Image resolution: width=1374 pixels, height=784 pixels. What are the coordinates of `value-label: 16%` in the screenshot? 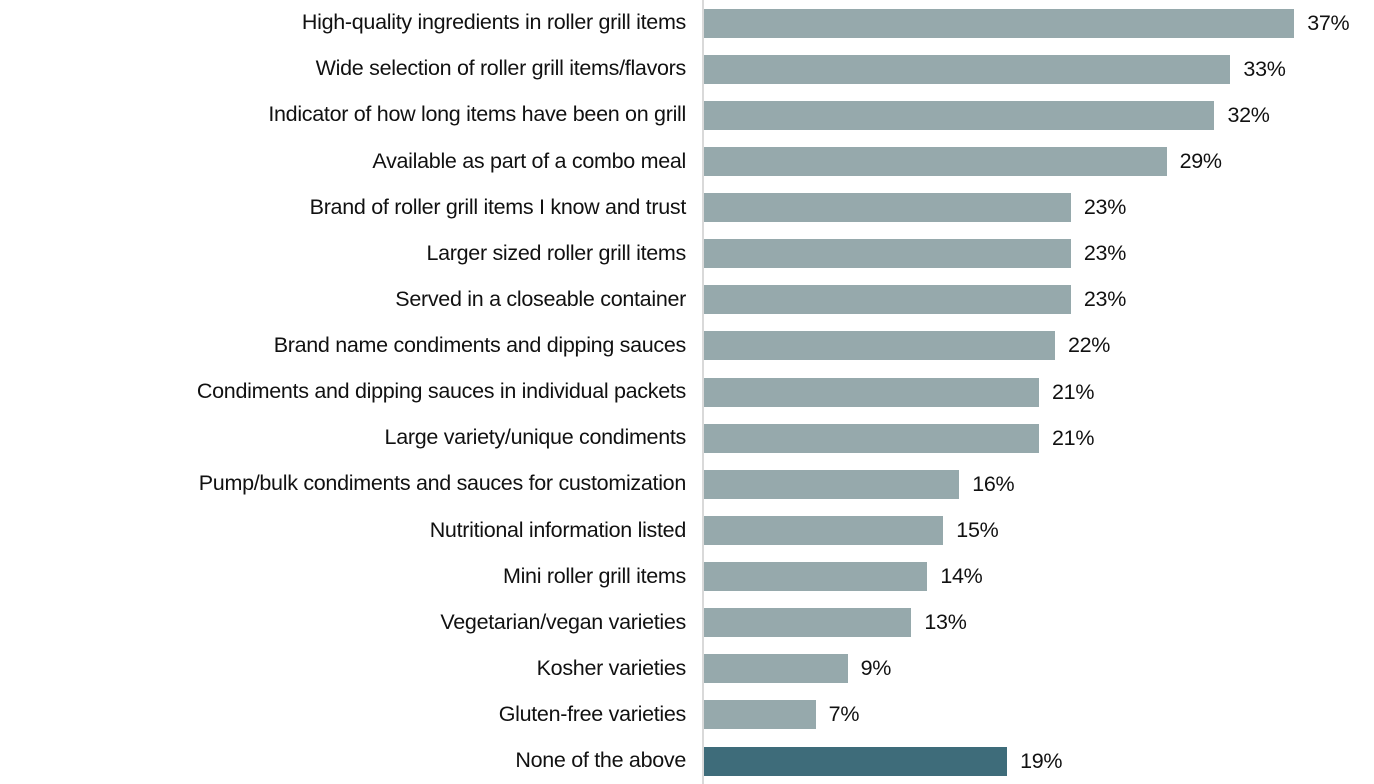 It's located at (993, 483).